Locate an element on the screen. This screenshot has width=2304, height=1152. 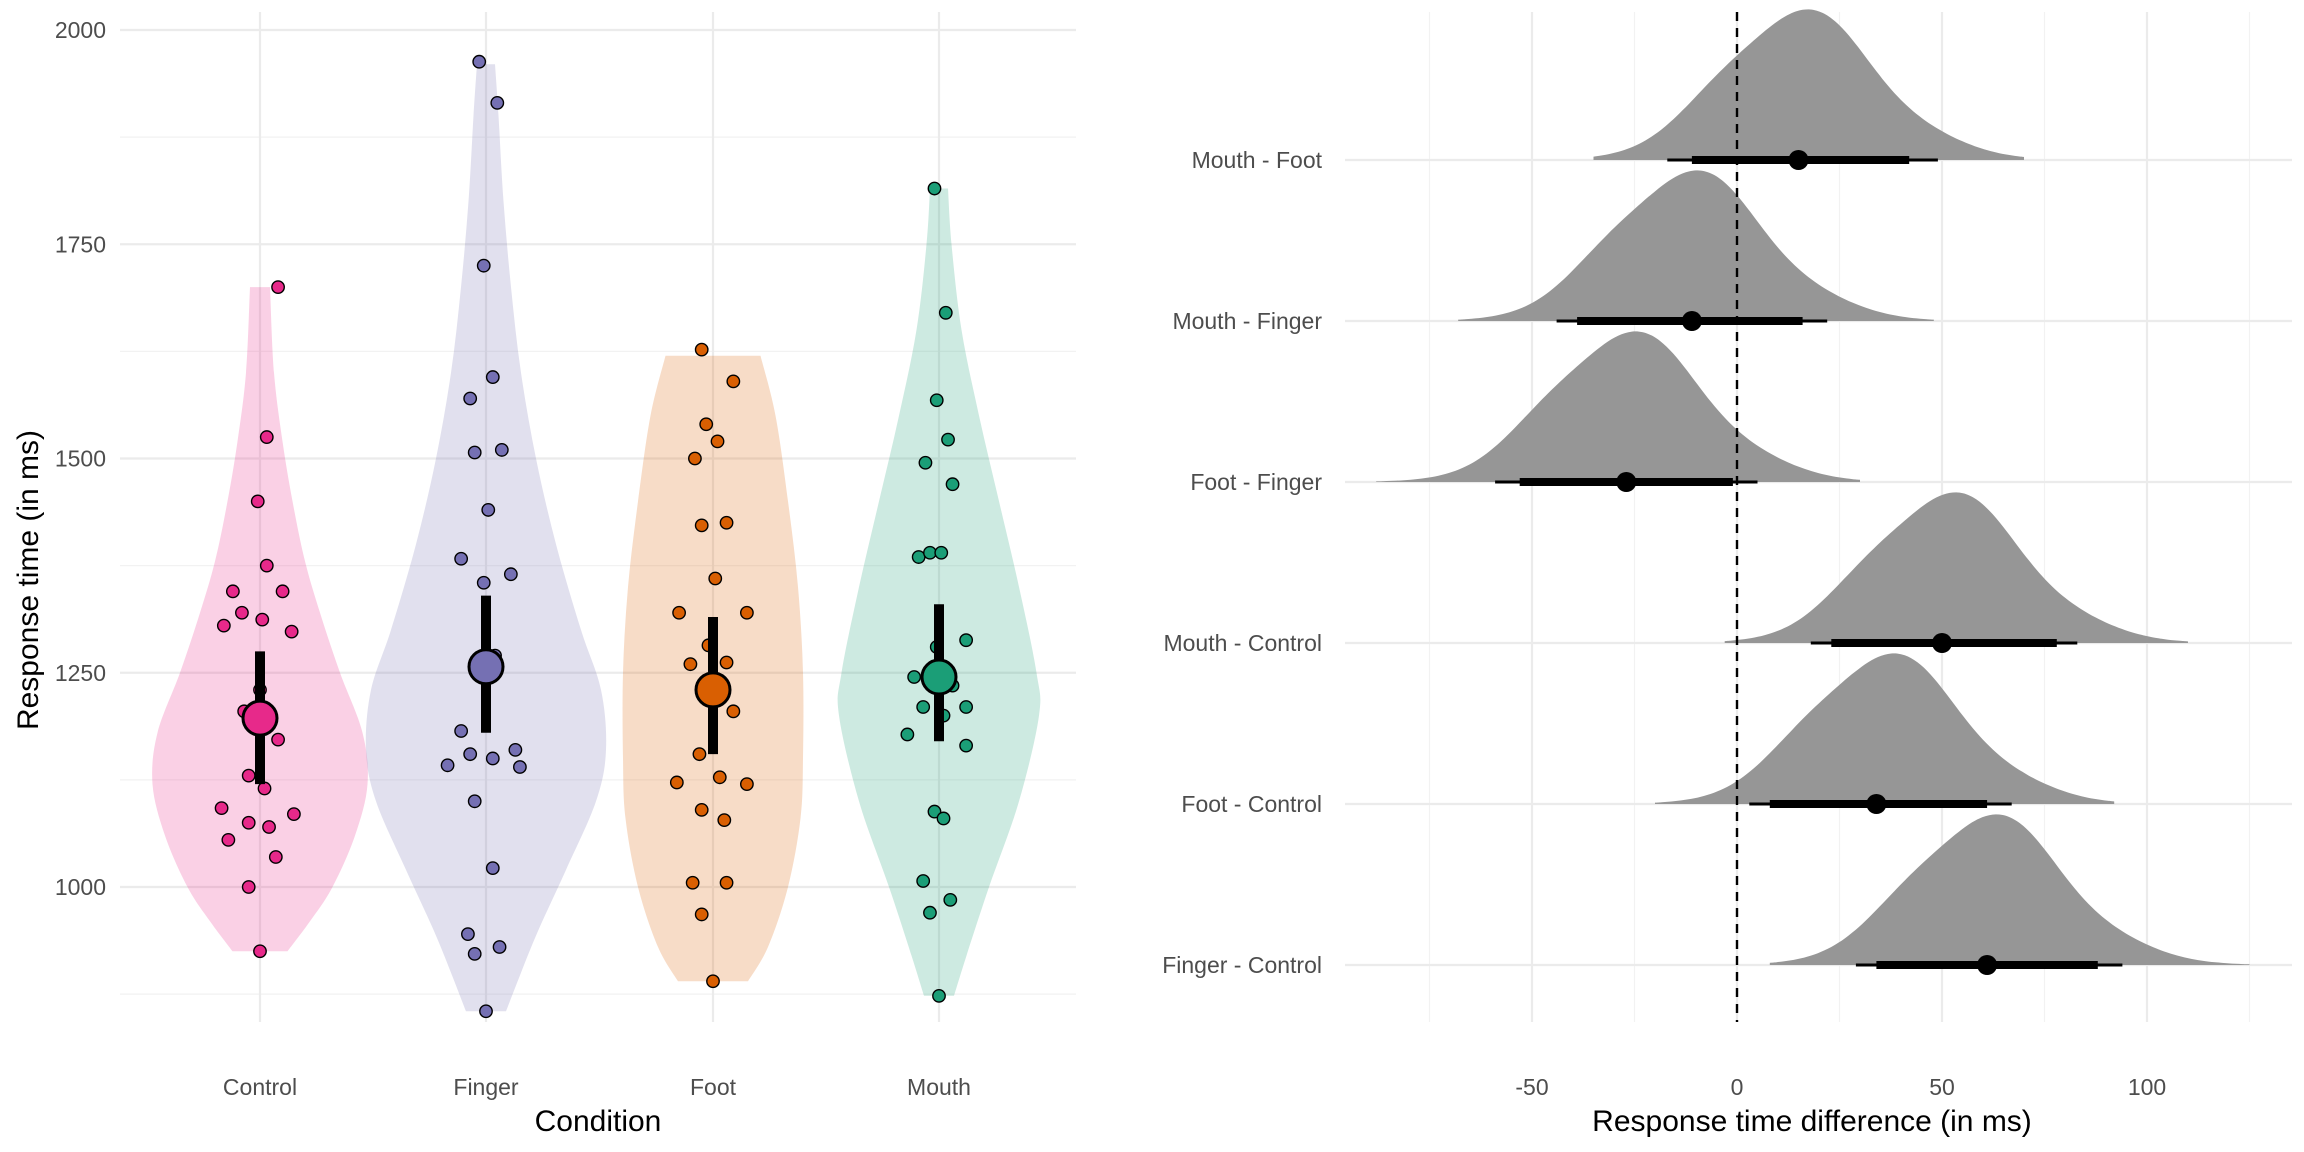
y-tick-label: 1500 is located at coordinates (80, 459).